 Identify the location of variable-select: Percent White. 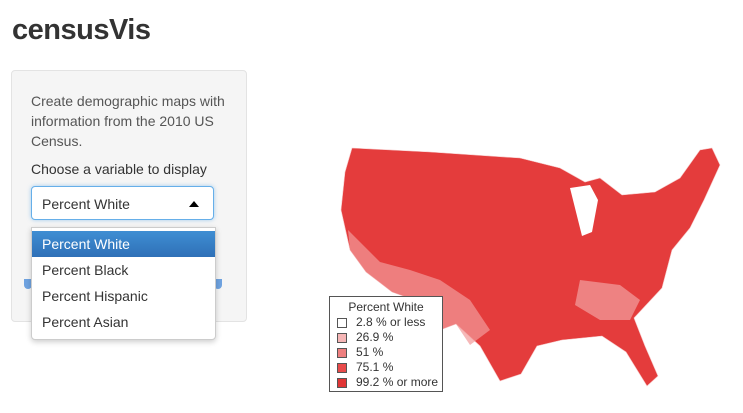
(122, 203).